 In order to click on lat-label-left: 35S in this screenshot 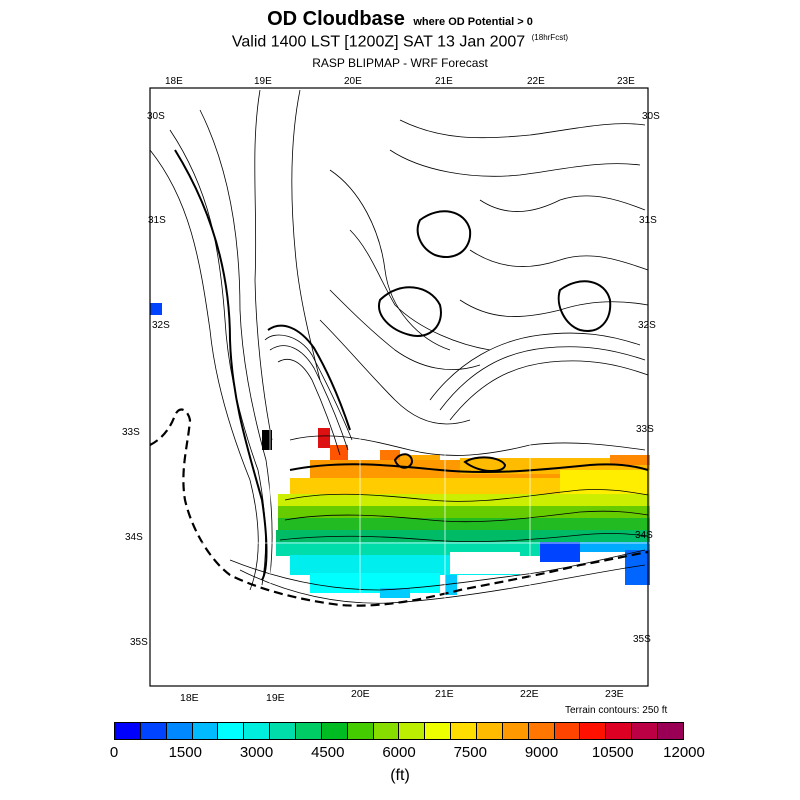, I will do `click(139, 642)`.